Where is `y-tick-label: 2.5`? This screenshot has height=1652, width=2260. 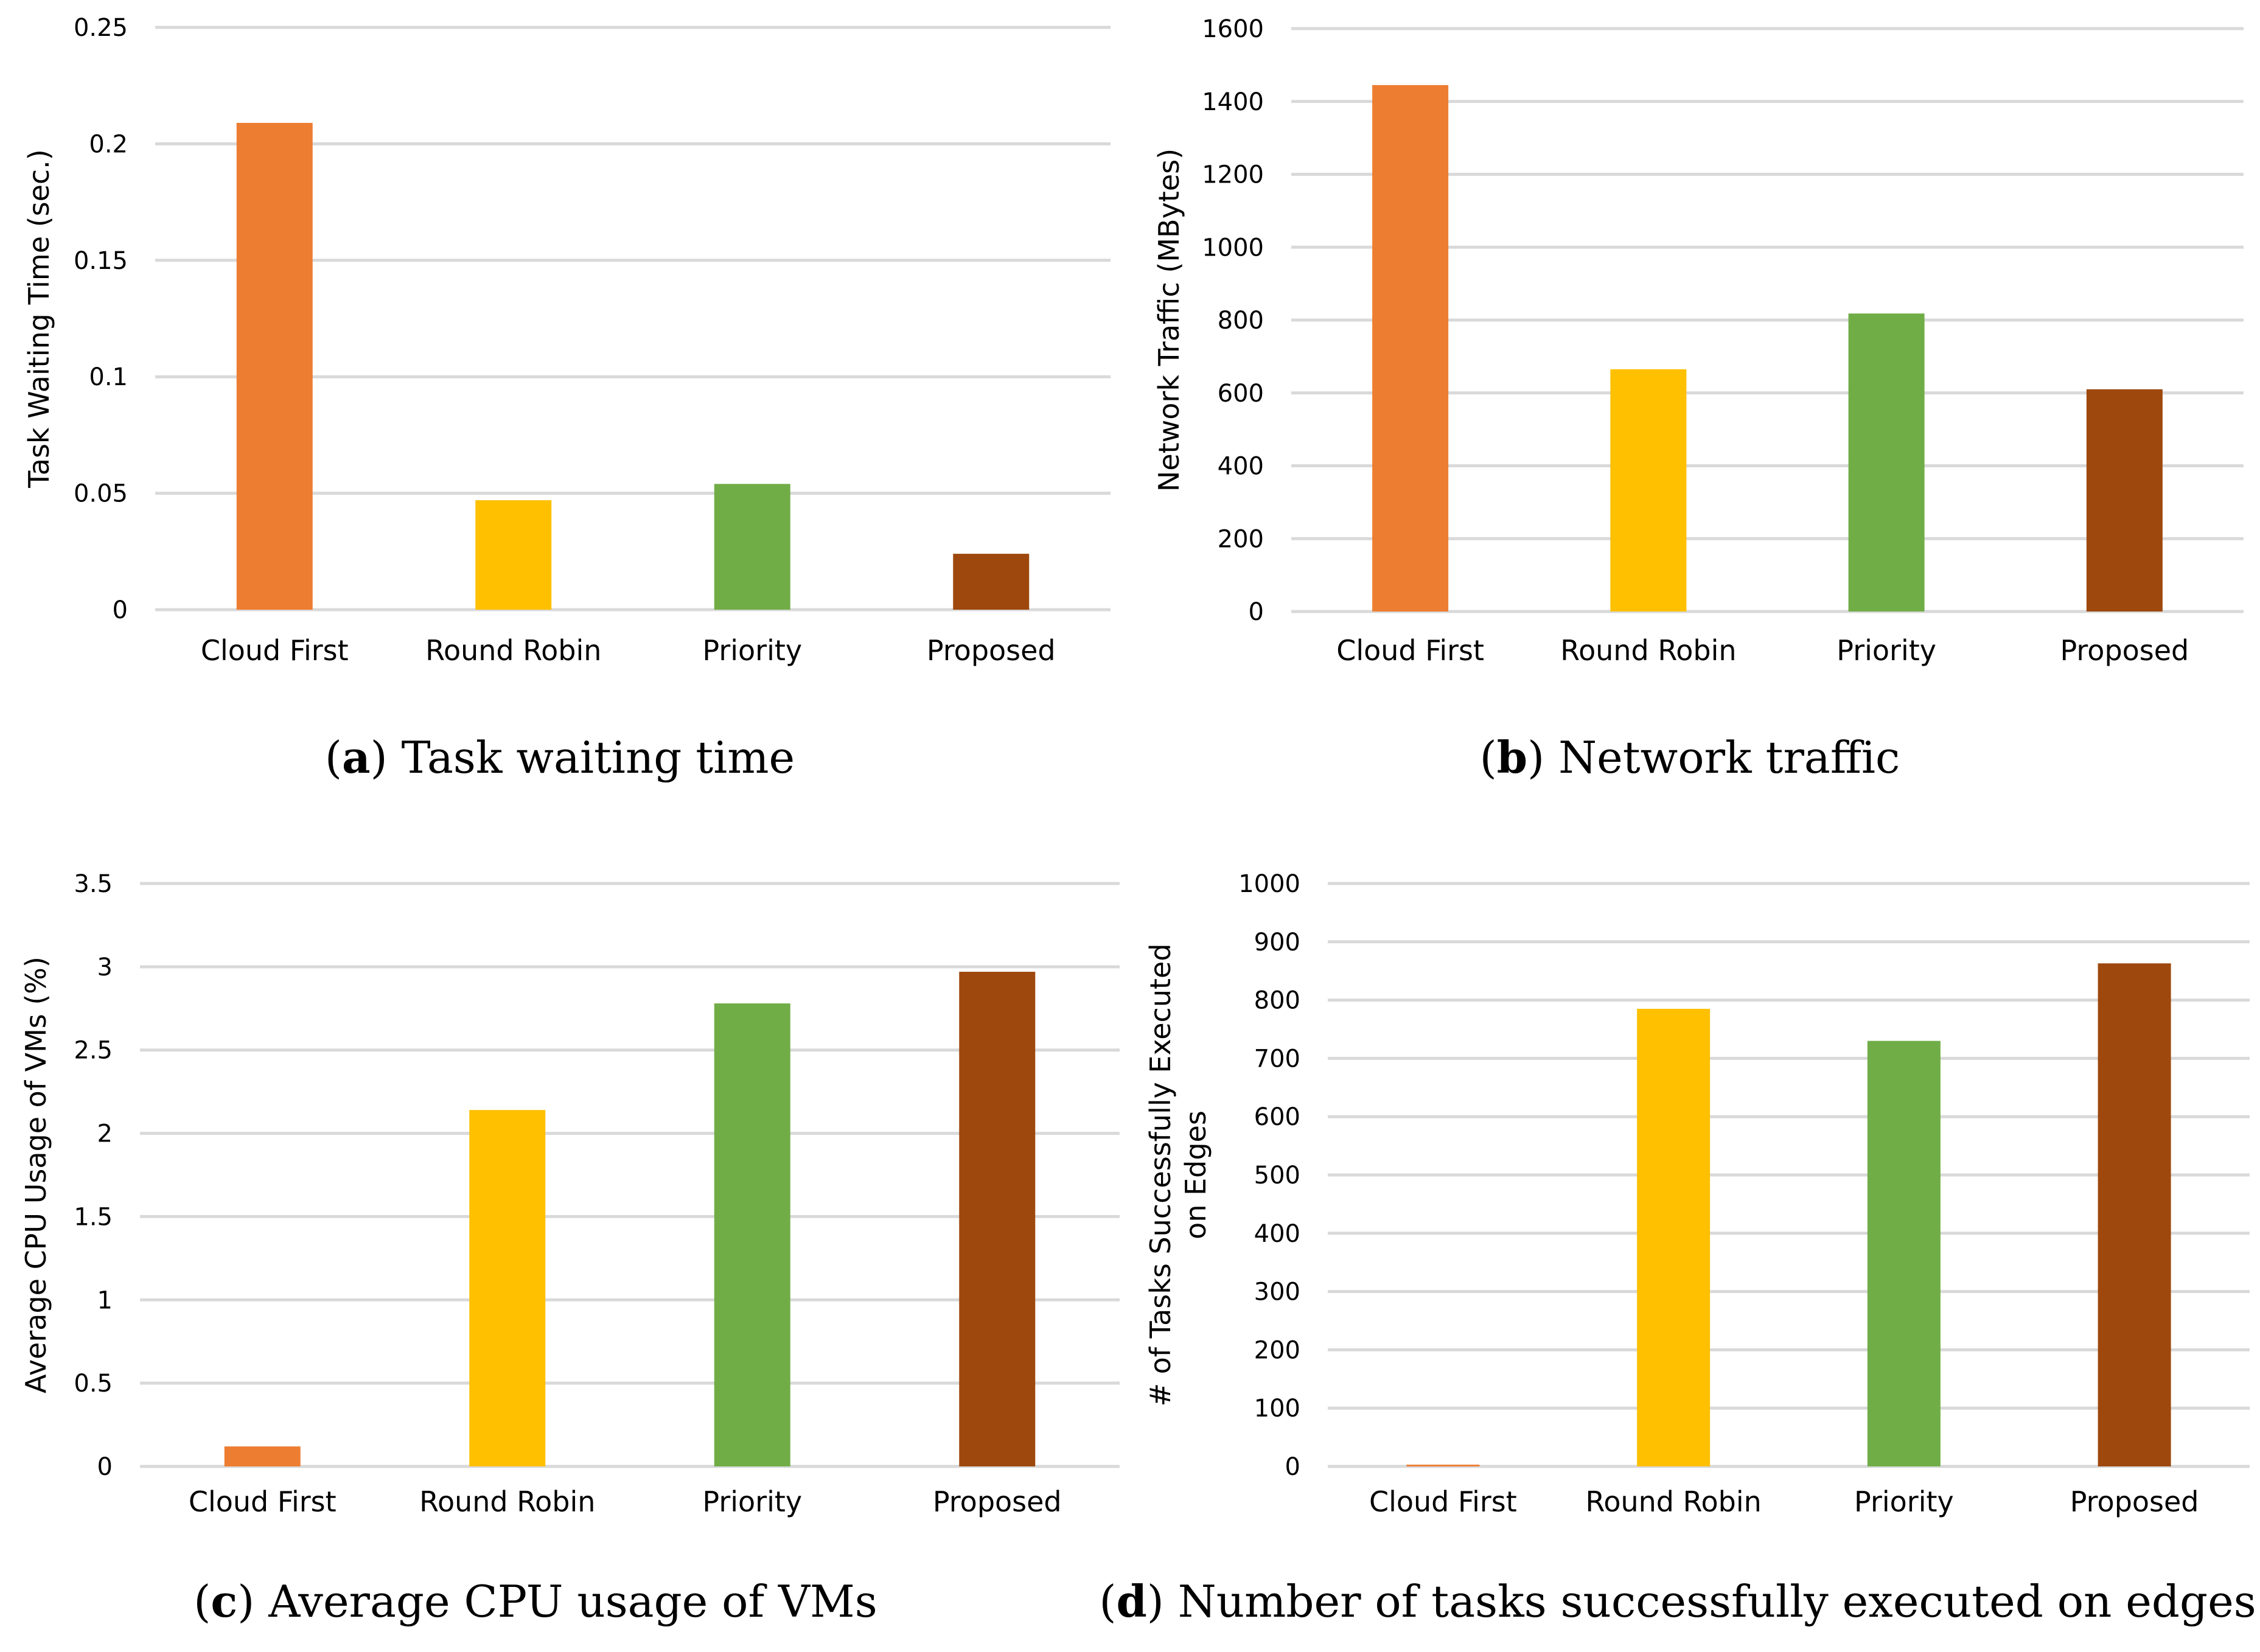
y-tick-label: 2.5 is located at coordinates (93, 1051).